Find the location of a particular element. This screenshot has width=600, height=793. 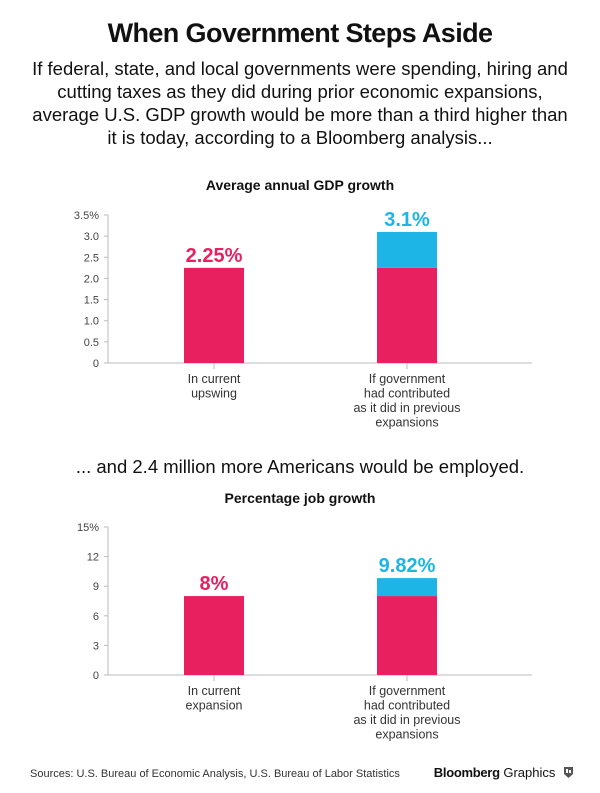

y-tick-label: 3.5% is located at coordinates (86, 216).